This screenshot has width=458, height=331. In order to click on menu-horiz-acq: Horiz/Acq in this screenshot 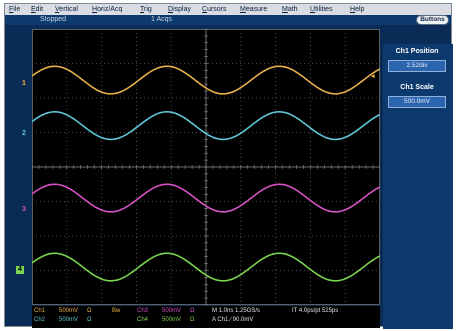, I will do `click(107, 9)`.